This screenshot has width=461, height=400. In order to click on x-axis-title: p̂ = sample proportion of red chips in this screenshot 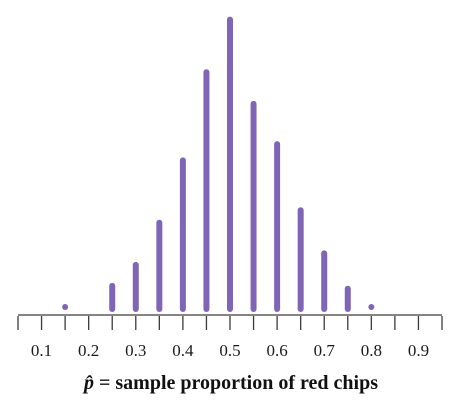, I will do `click(230, 383)`.